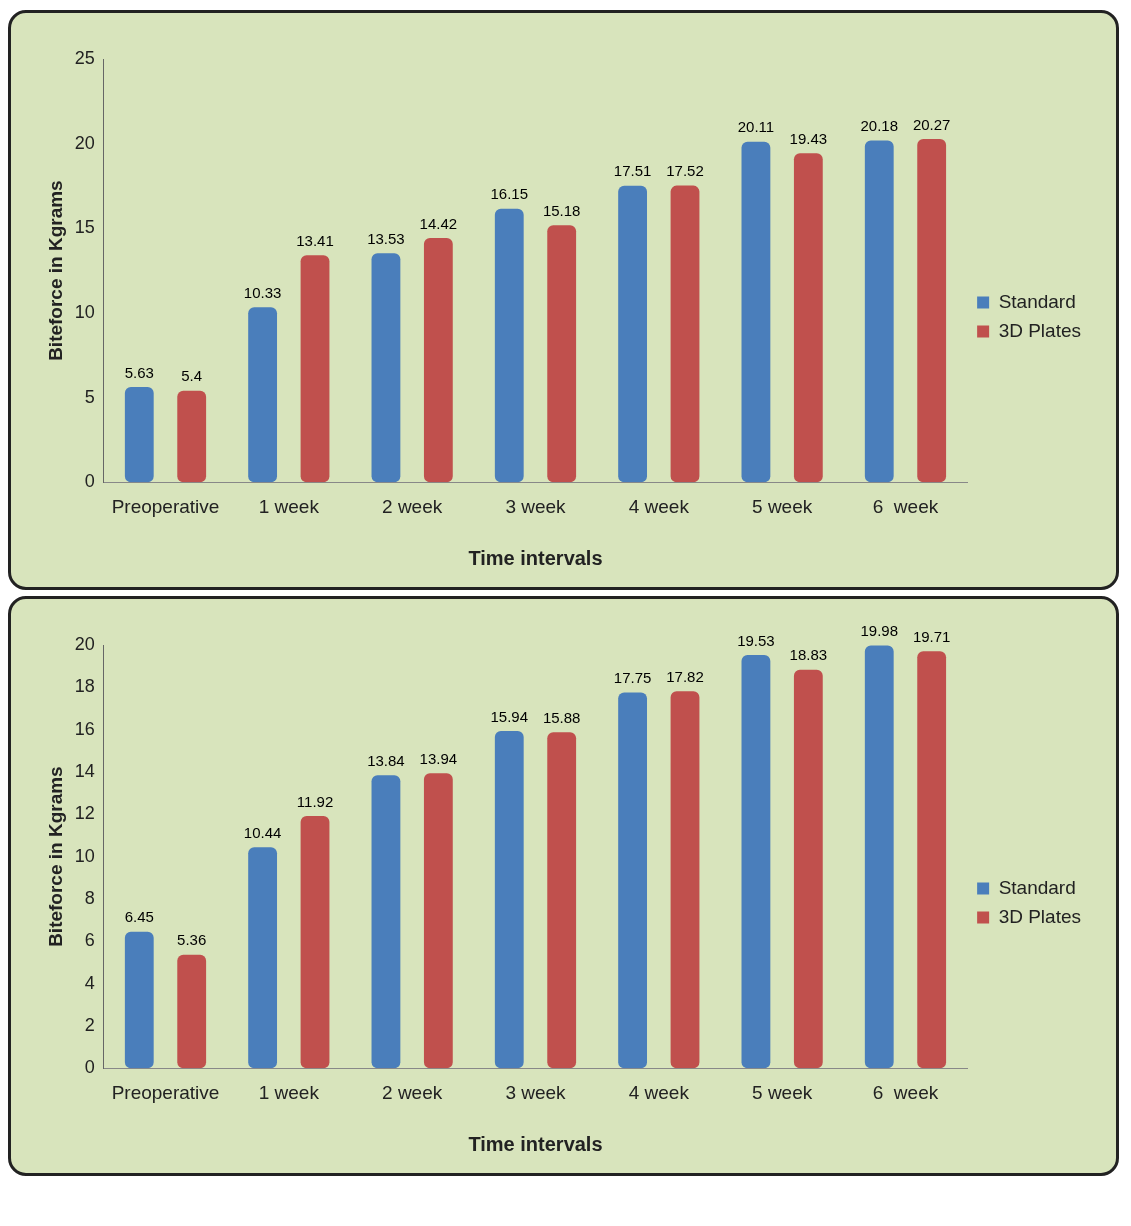 The height and width of the screenshot is (1226, 1131). What do you see at coordinates (139, 917) in the screenshot?
I see `data-label: 6.45` at bounding box center [139, 917].